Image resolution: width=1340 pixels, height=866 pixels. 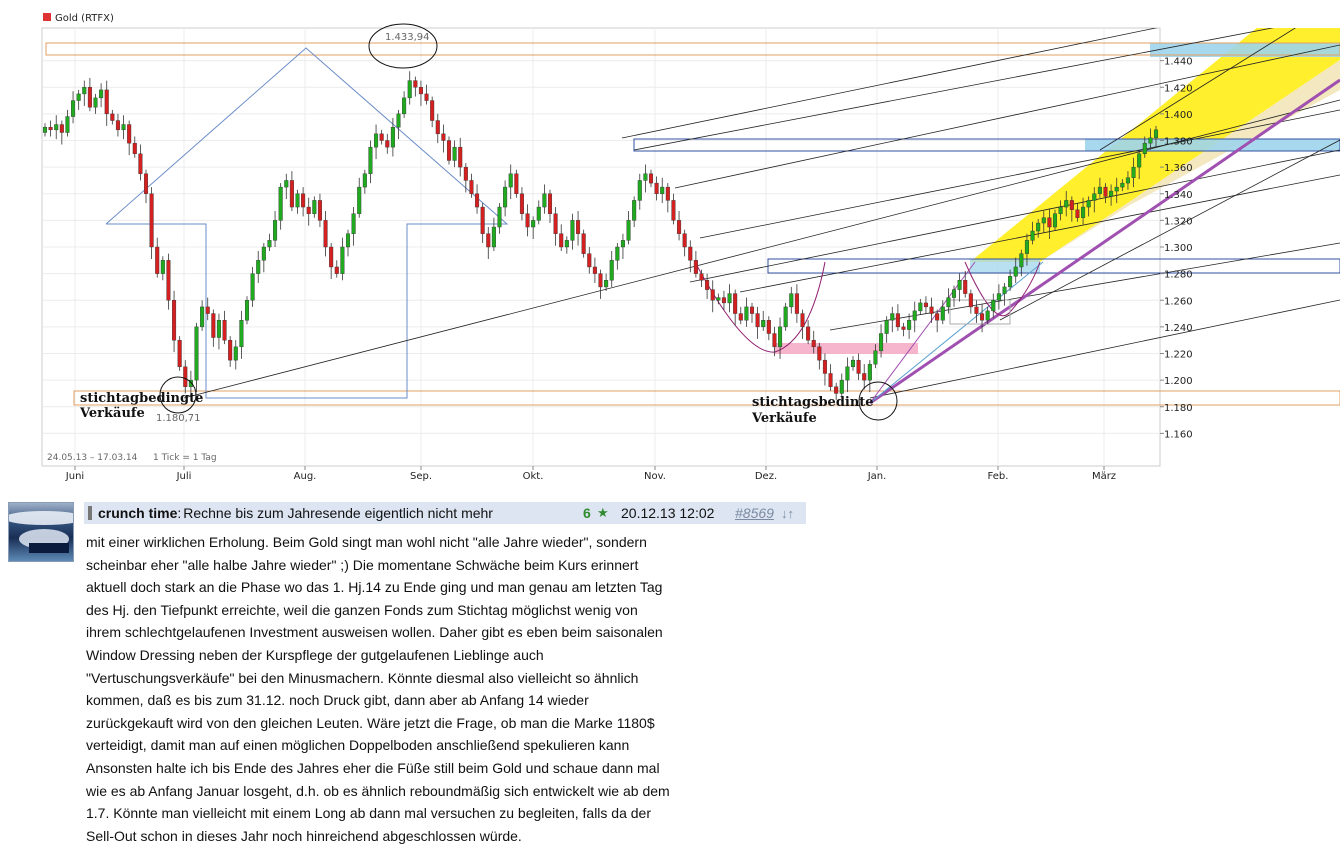 What do you see at coordinates (112, 413) in the screenshot?
I see `annotation-left-line2: Verkäufe` at bounding box center [112, 413].